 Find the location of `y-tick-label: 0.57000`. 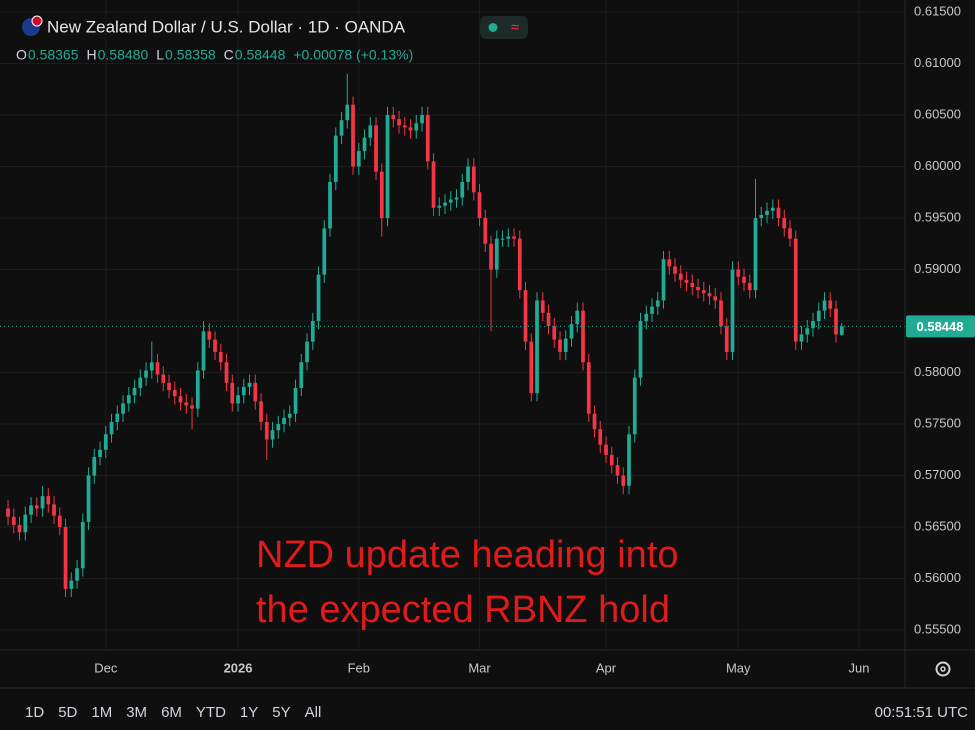

y-tick-label: 0.57000 is located at coordinates (937, 474).